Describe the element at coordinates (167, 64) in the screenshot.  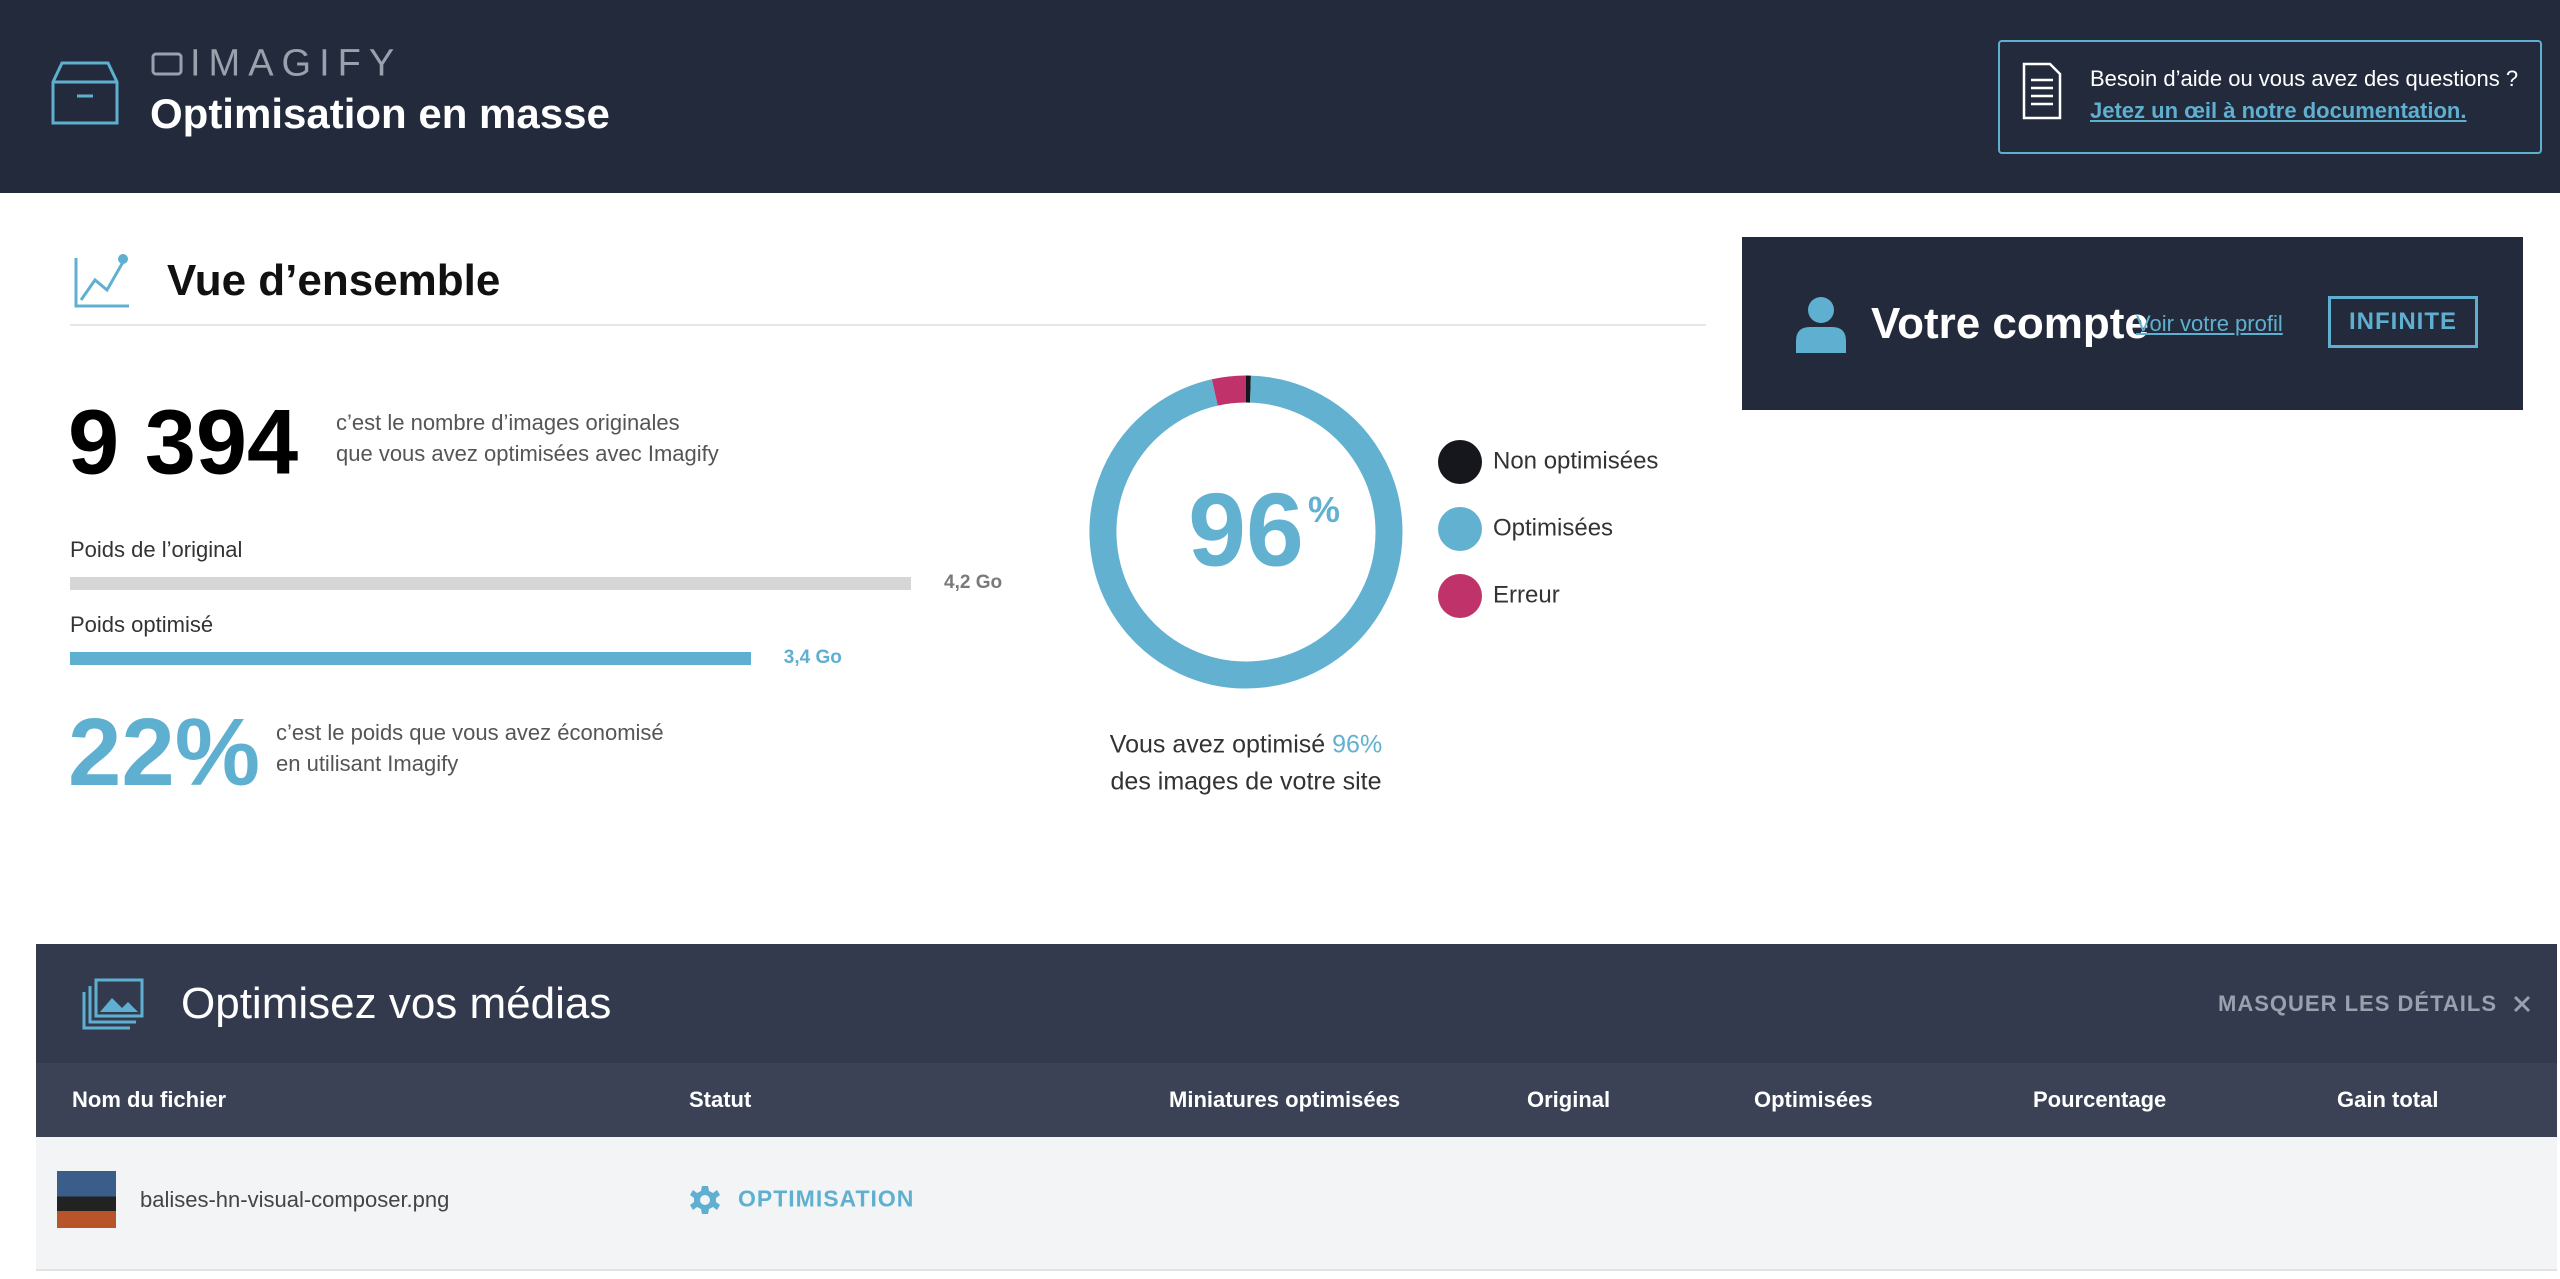
I see `logo-icon` at that location.